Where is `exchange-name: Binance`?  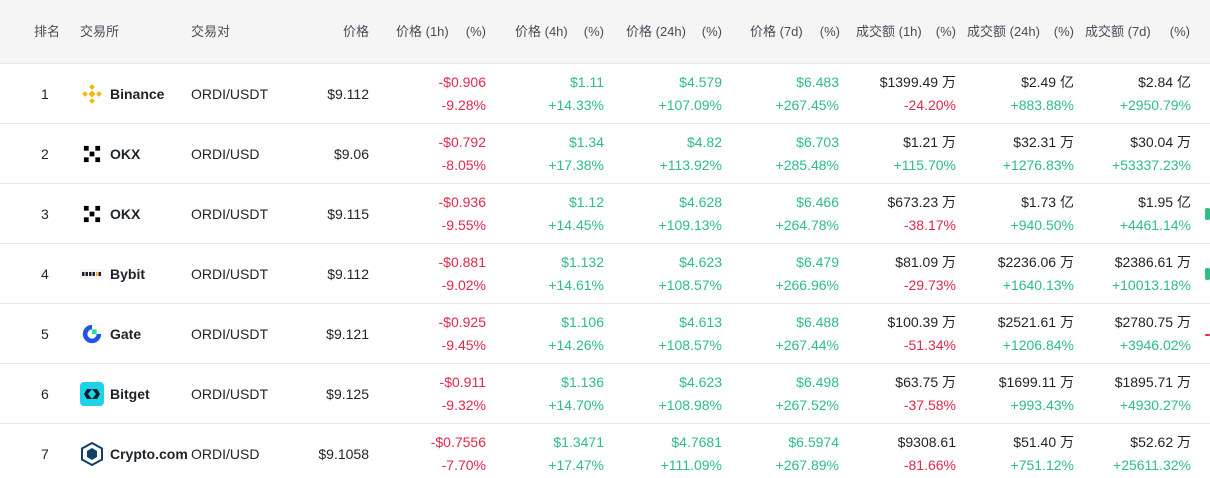
exchange-name: Binance is located at coordinates (137, 94).